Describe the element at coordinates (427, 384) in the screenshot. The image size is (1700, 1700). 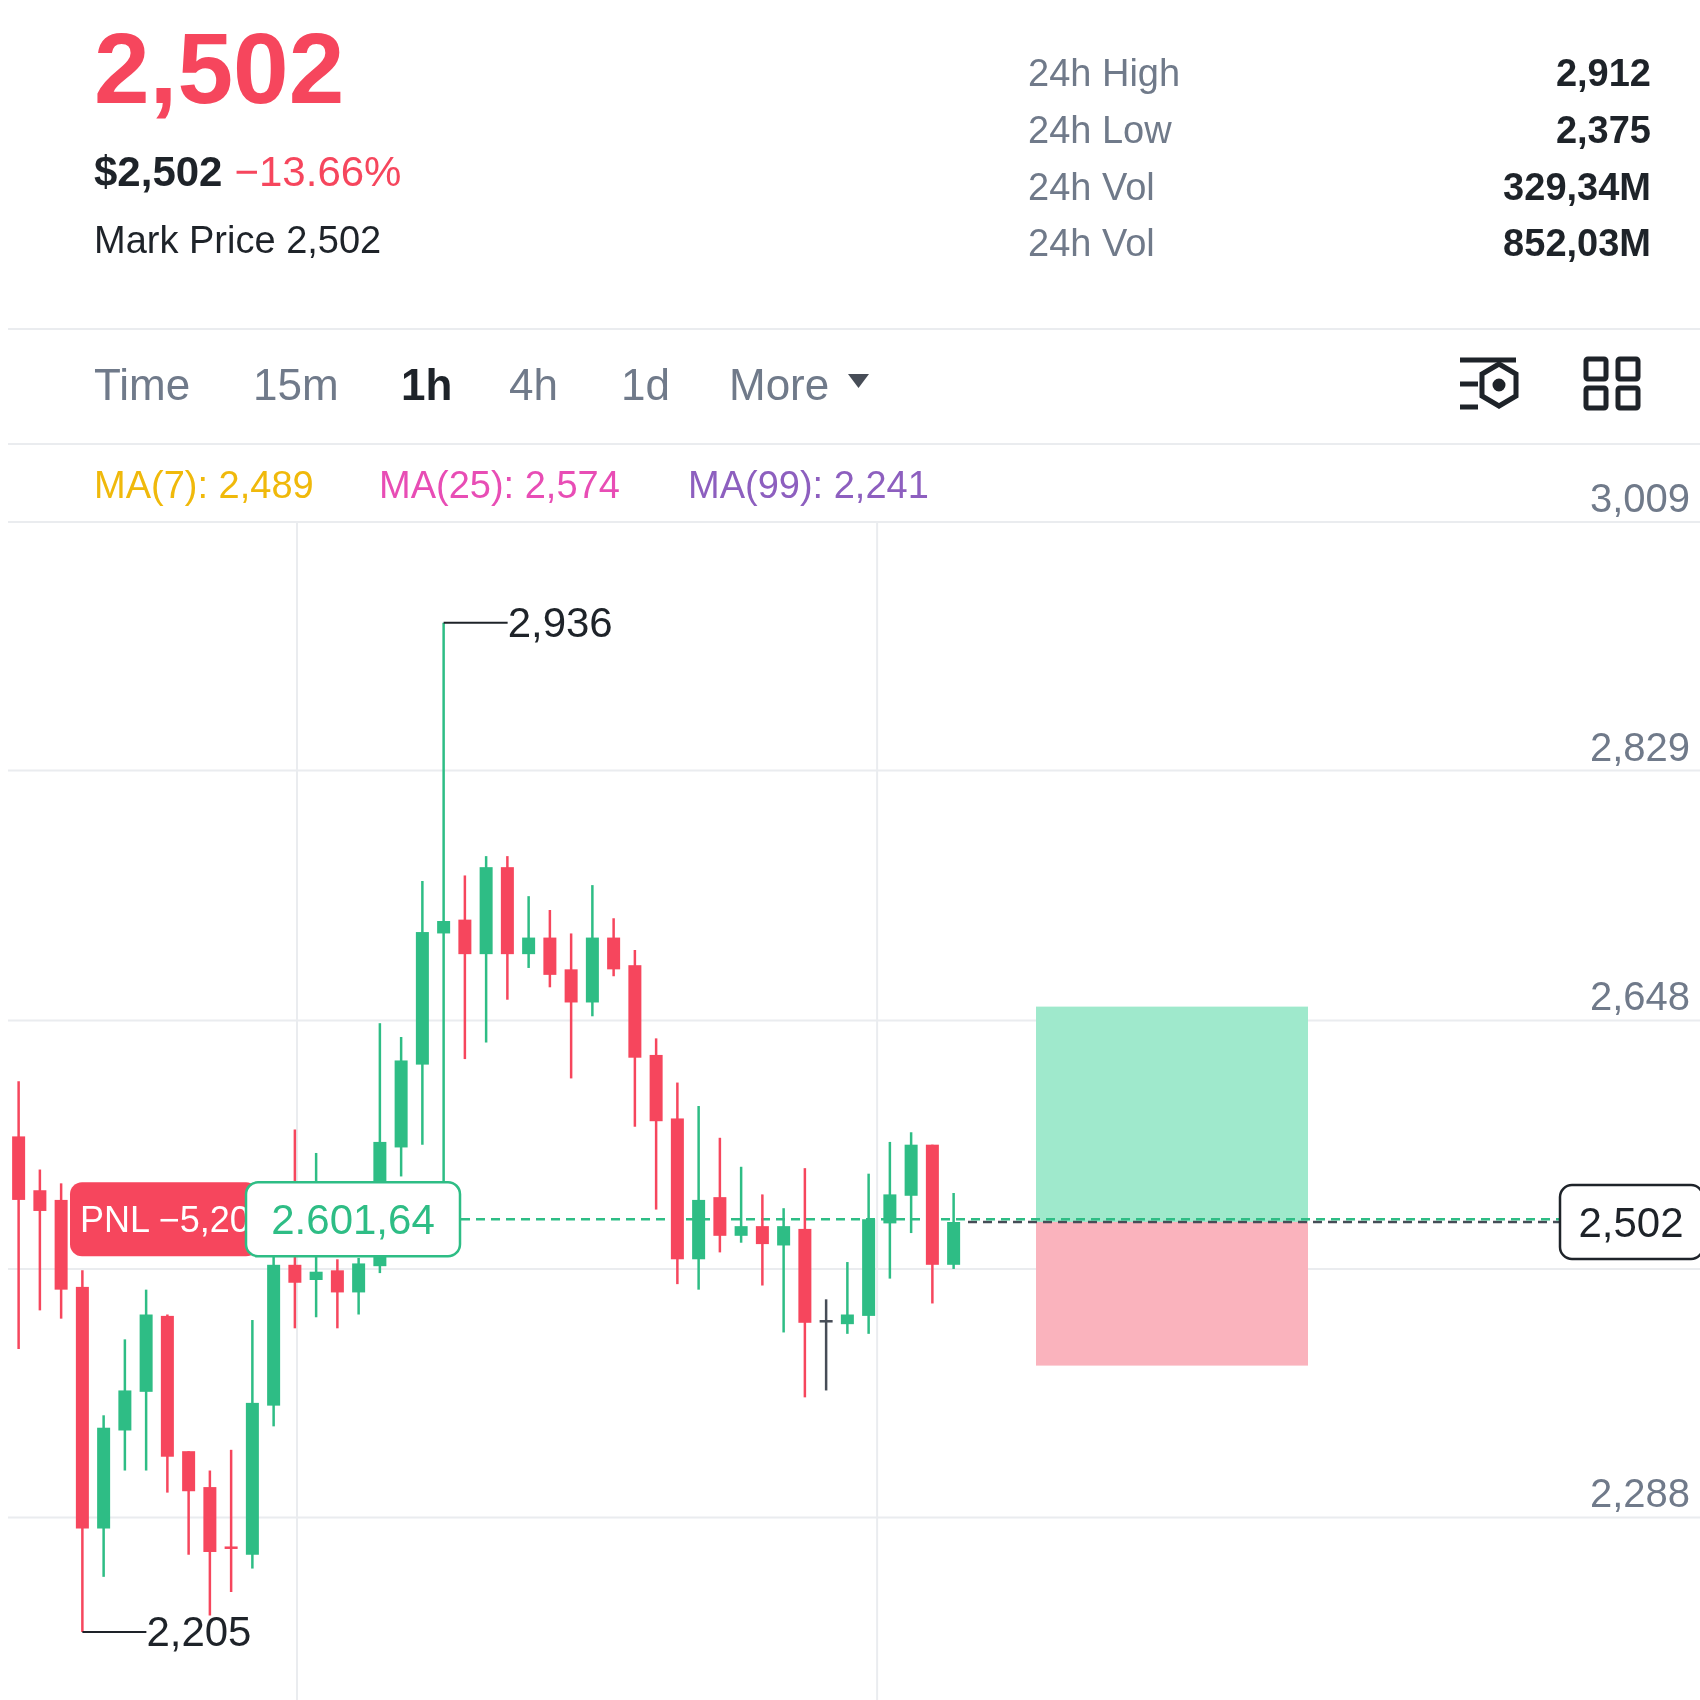
I see `text: 1h` at that location.